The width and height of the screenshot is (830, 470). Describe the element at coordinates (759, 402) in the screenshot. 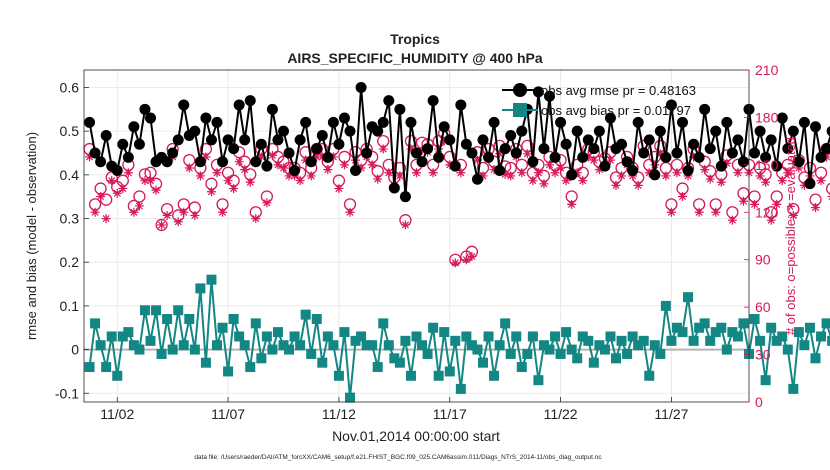

I see `y2-tick-label-0: 0` at that location.